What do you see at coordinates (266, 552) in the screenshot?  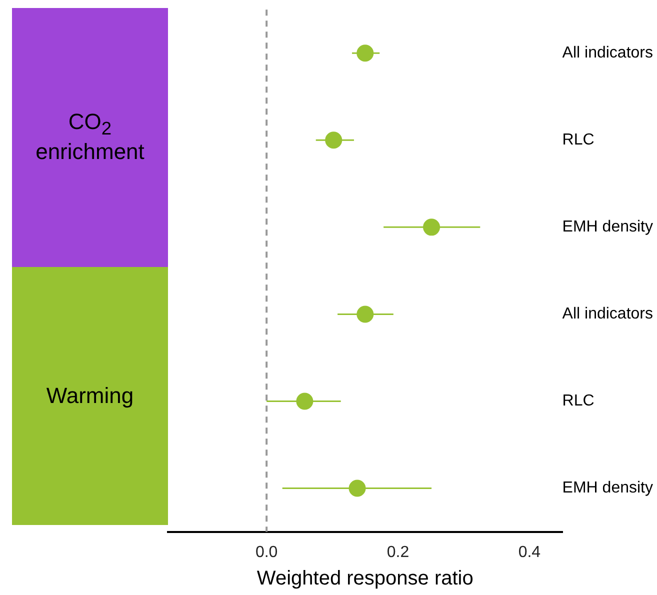 I see `x-tick-label: 0.0` at bounding box center [266, 552].